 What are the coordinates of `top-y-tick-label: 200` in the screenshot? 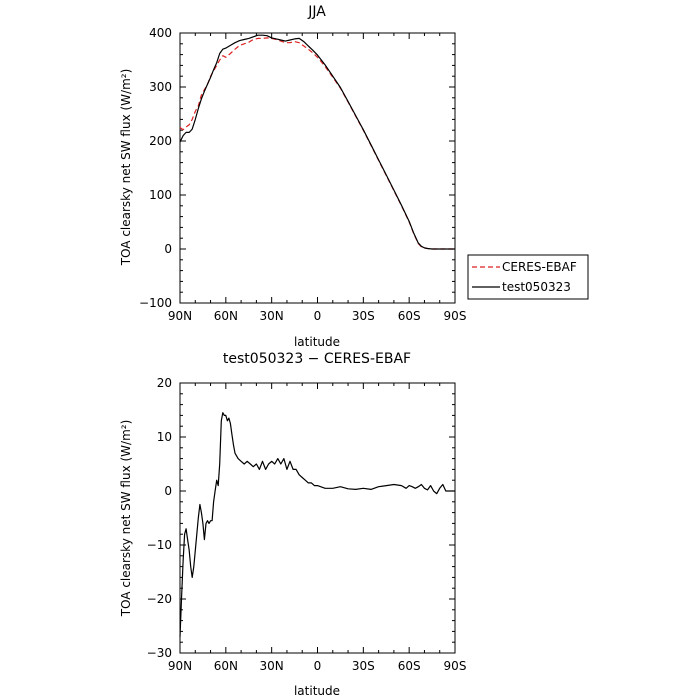 It's located at (160, 141).